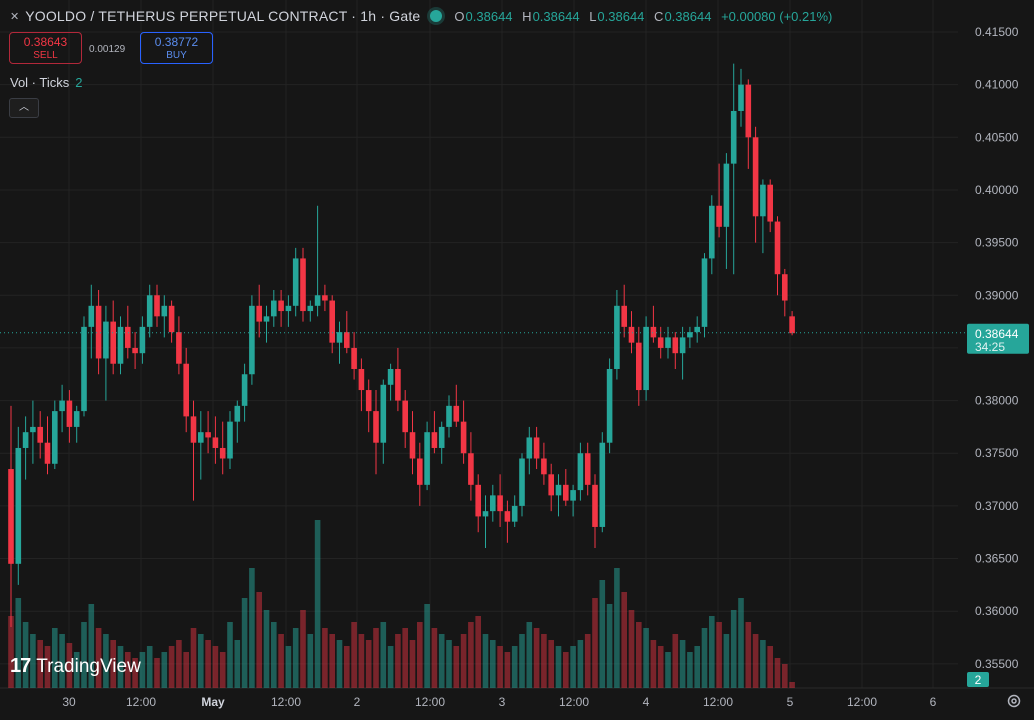  I want to click on x-tick-label: May, so click(213, 702).